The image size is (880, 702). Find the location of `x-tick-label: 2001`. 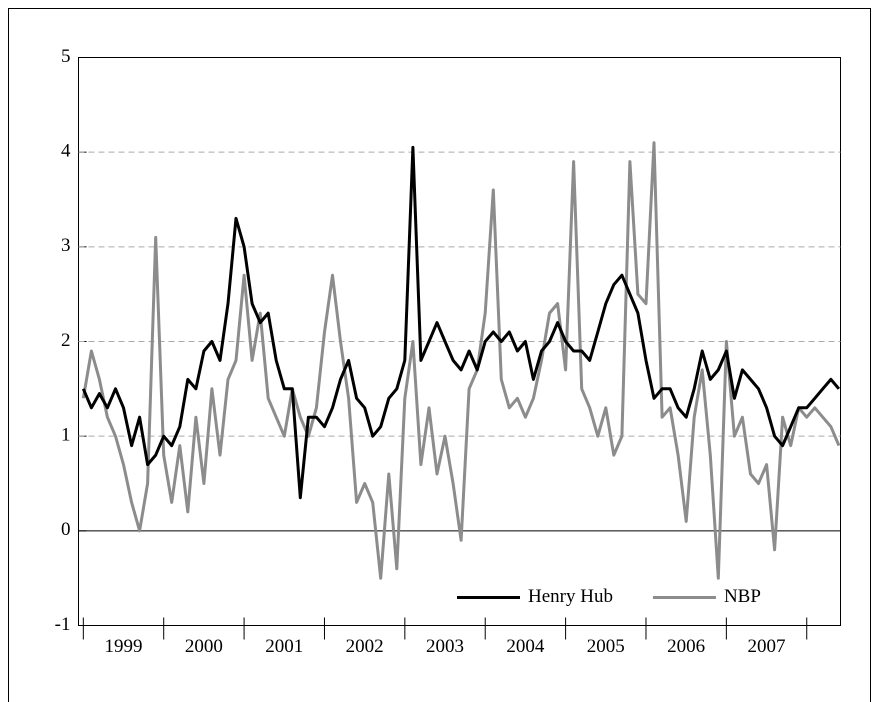

x-tick-label: 2001 is located at coordinates (284, 646).